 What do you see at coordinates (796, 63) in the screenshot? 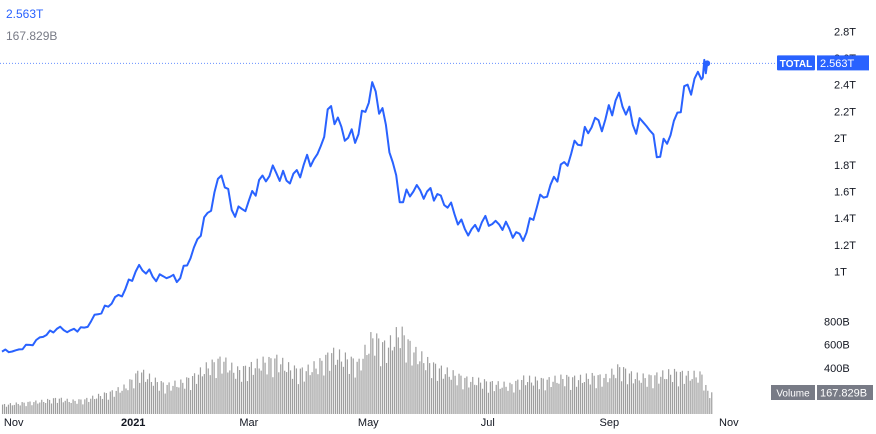
I see `series-name-tag` at bounding box center [796, 63].